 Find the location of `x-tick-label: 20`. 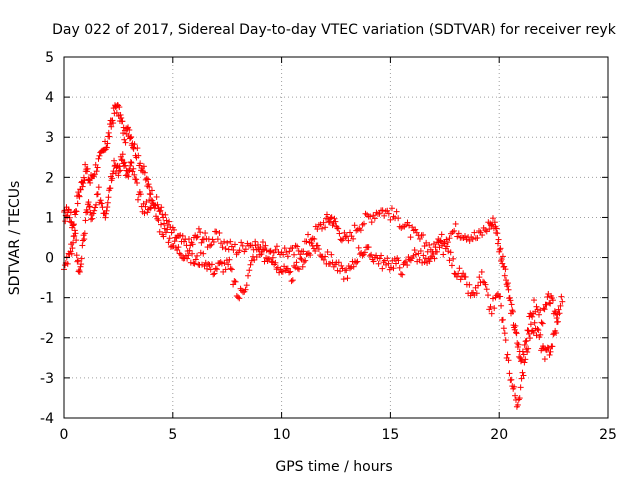

x-tick-label: 20 is located at coordinates (499, 435).